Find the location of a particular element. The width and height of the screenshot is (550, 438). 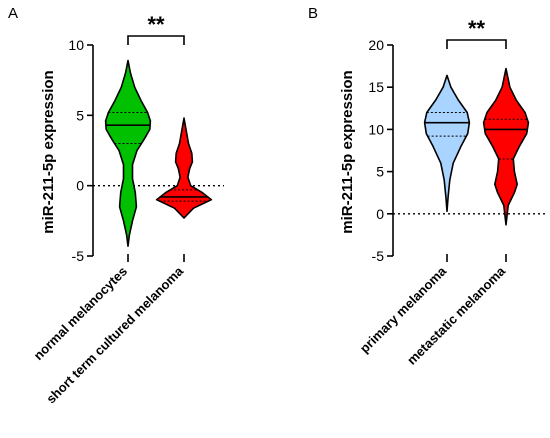

panel-b-significance-bracket is located at coordinates (476, 44).